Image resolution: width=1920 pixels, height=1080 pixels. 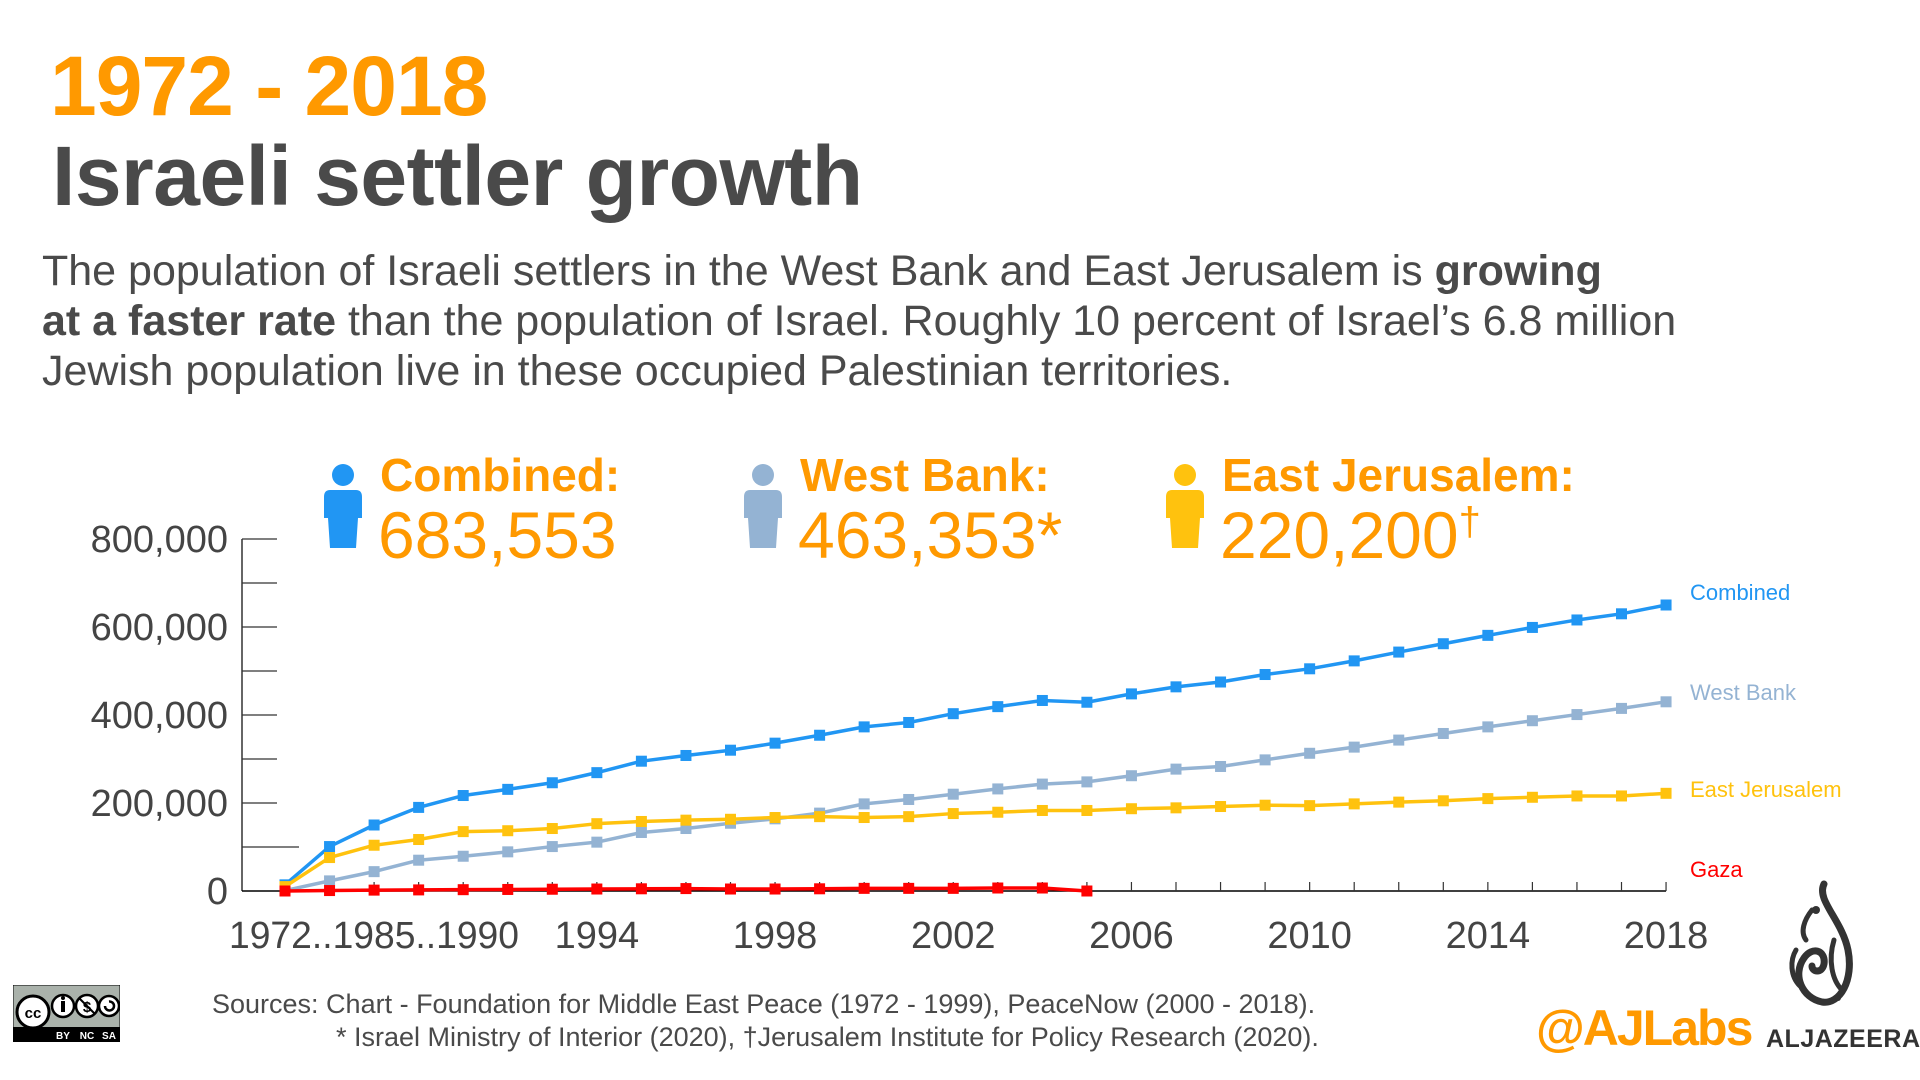 What do you see at coordinates (87, 1036) in the screenshot?
I see `svg-text: NC` at bounding box center [87, 1036].